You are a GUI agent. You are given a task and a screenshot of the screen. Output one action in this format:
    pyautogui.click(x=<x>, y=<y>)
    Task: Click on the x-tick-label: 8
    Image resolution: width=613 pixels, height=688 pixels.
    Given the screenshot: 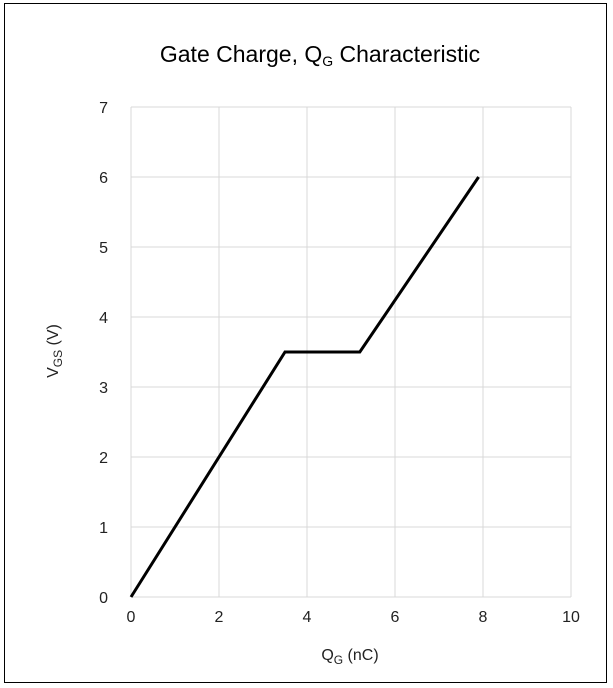 What is the action you would take?
    pyautogui.click(x=483, y=617)
    